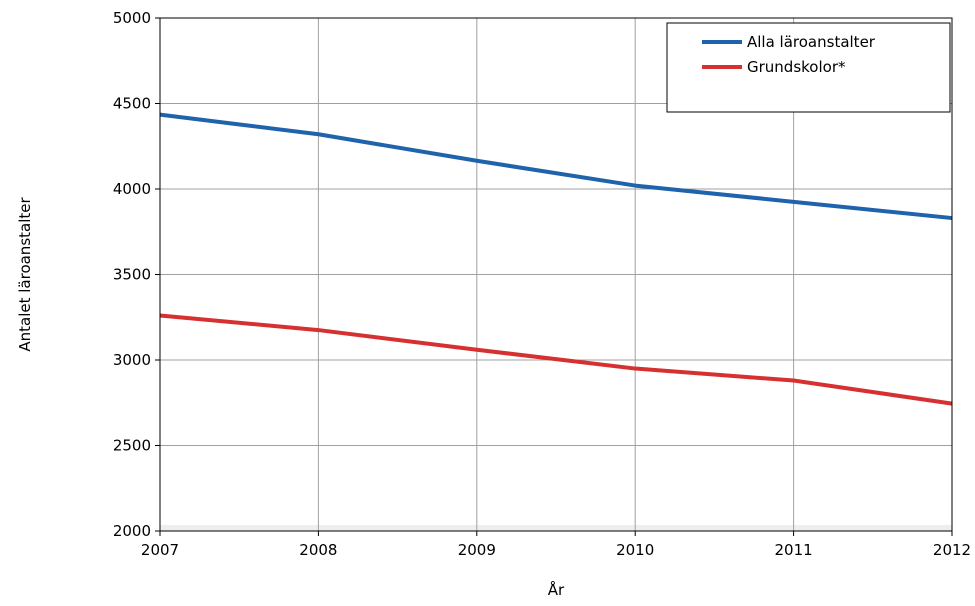 This screenshot has height=606, width=975. I want to click on x-axis-label: År, so click(556, 589).